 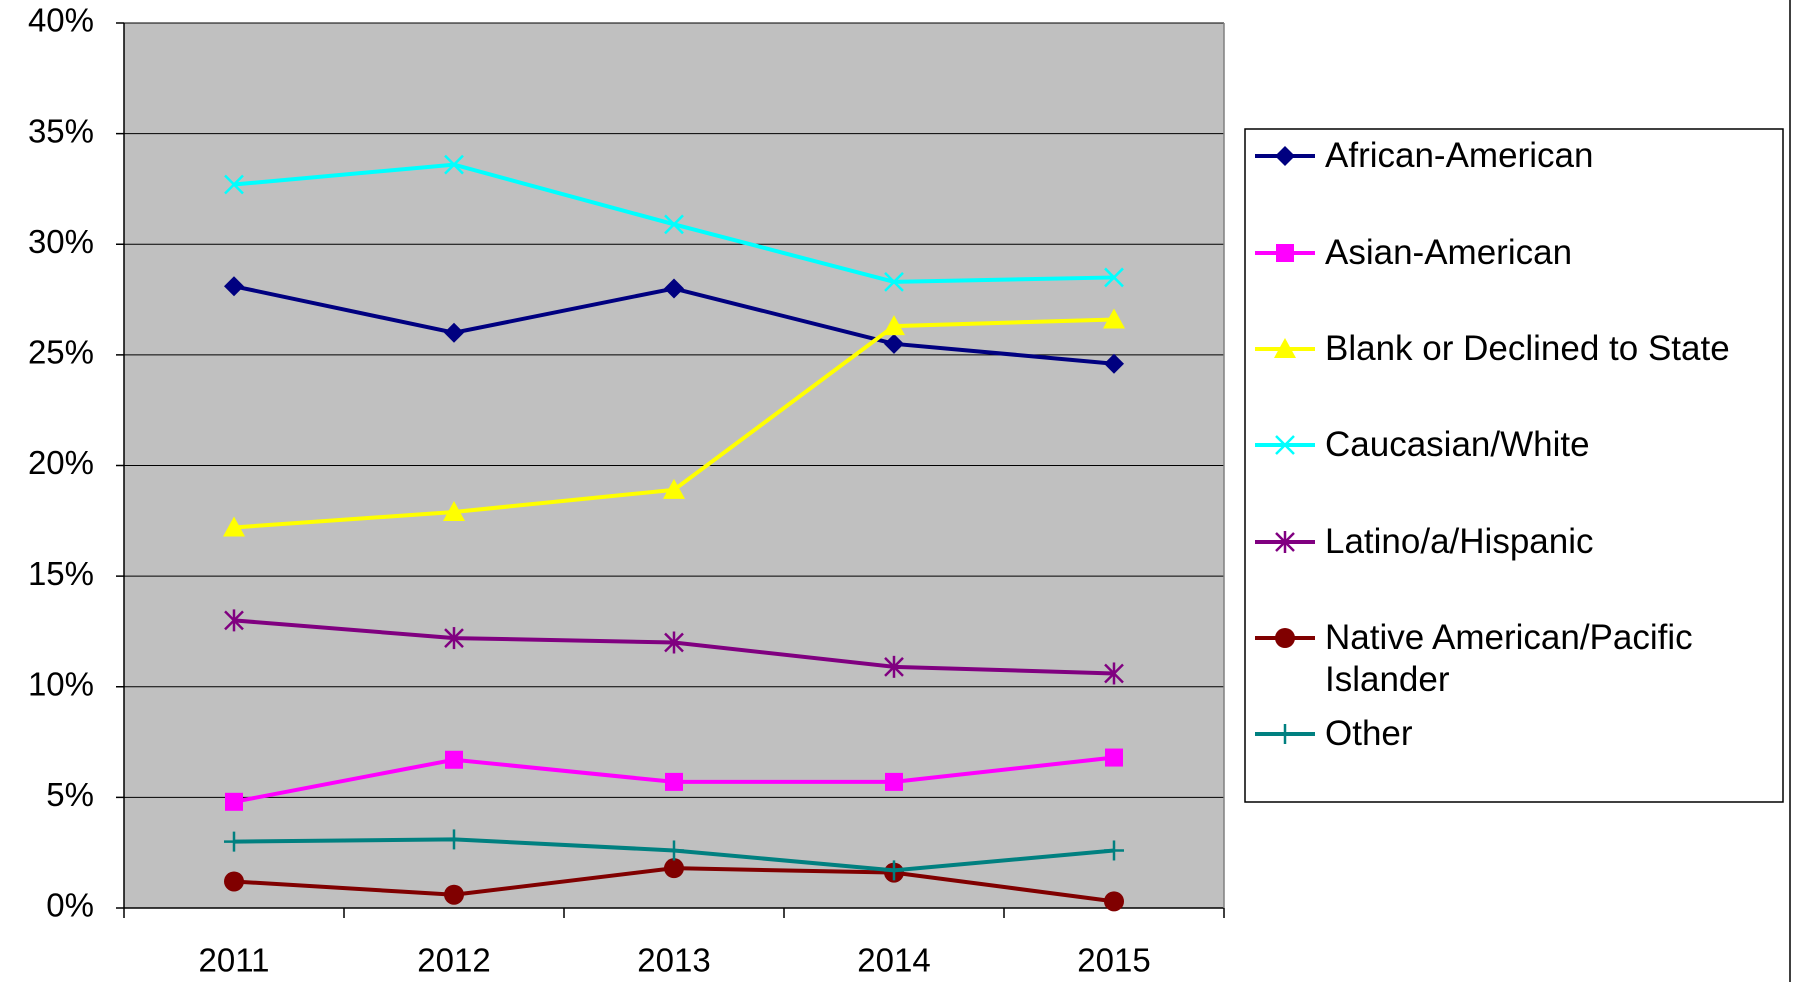 What do you see at coordinates (61, 573) in the screenshot?
I see `y-tick-label: 15%` at bounding box center [61, 573].